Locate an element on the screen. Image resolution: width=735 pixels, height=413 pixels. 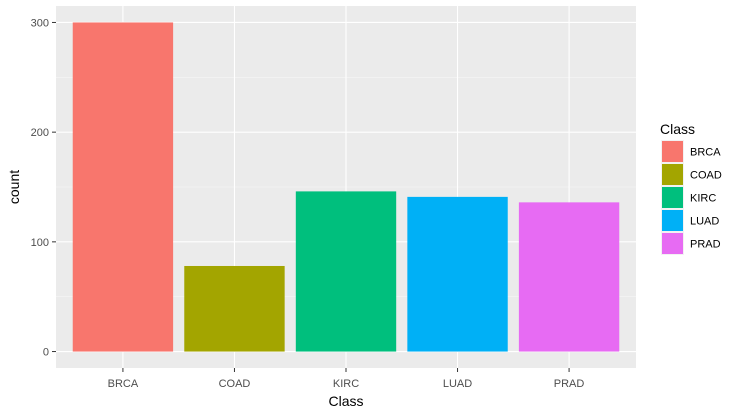
x-tick-label: BRCA is located at coordinates (123, 384).